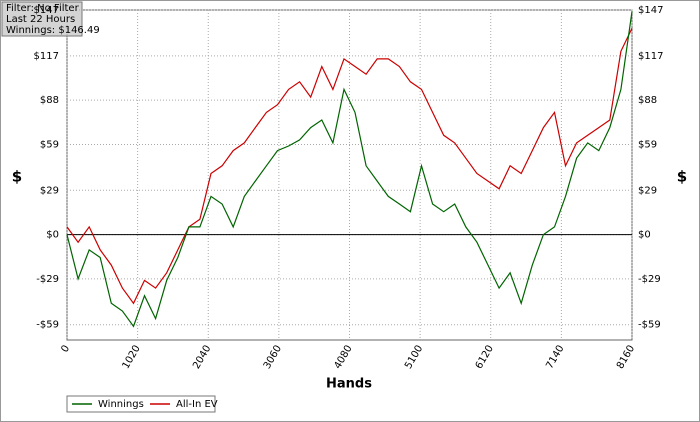 Image resolution: width=700 pixels, height=422 pixels. What do you see at coordinates (65, 349) in the screenshot?
I see `x-tick-label: 0` at bounding box center [65, 349].